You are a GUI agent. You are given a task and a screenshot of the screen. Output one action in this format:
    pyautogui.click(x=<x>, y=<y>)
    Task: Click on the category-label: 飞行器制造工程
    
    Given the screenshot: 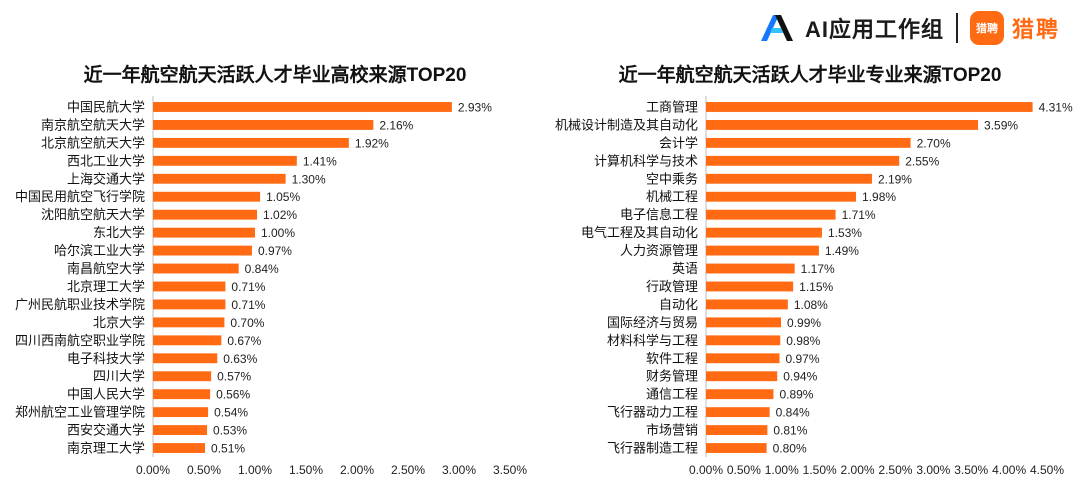 What is the action you would take?
    pyautogui.click(x=652, y=448)
    